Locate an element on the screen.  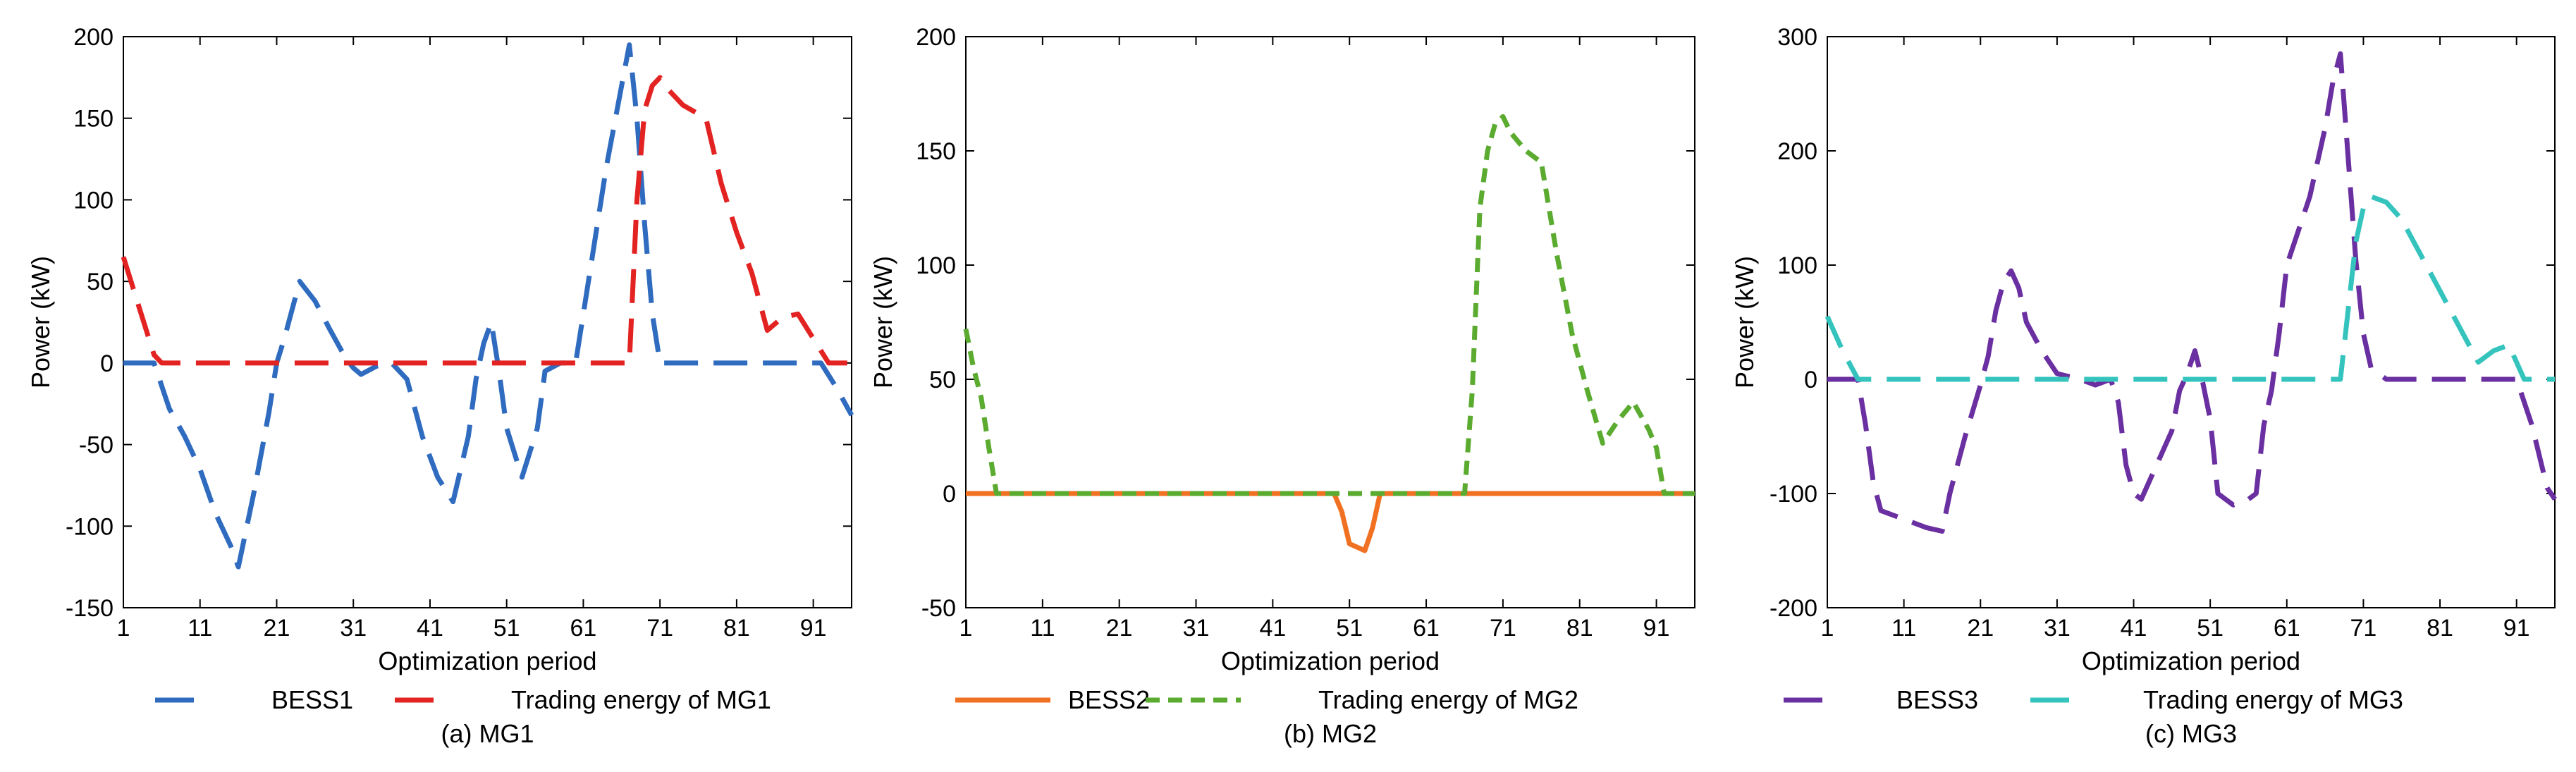
y-tick-label: -200 is located at coordinates (1793, 608).